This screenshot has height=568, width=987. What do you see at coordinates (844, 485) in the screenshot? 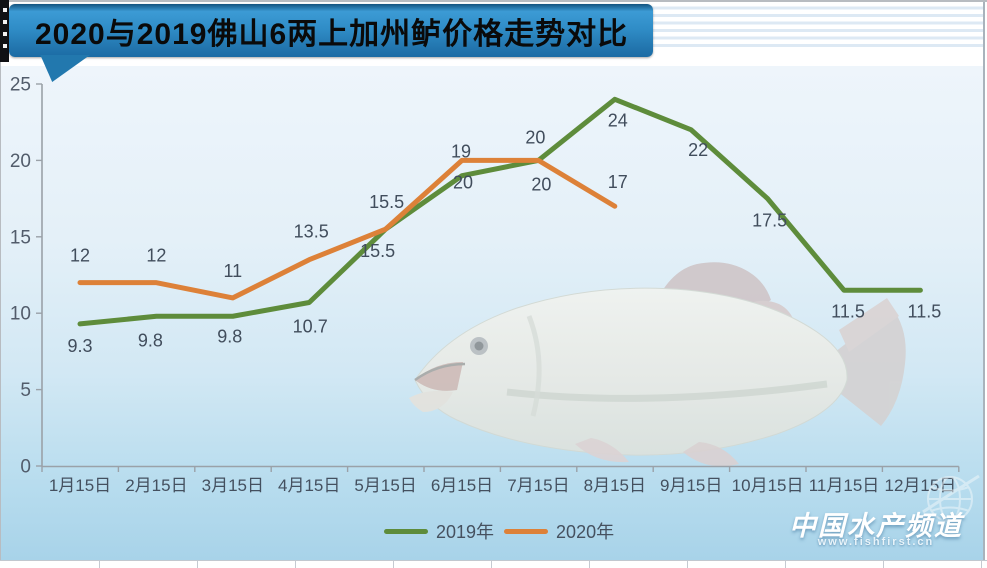
I see `x-tick-label: 11月15日` at bounding box center [844, 485].